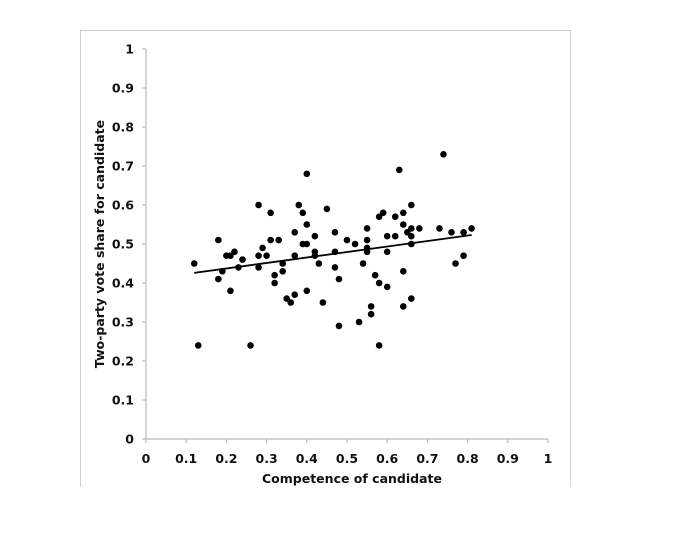 The width and height of the screenshot is (680, 547). What do you see at coordinates (123, 283) in the screenshot?
I see `y-tick-label: 0.4` at bounding box center [123, 283].